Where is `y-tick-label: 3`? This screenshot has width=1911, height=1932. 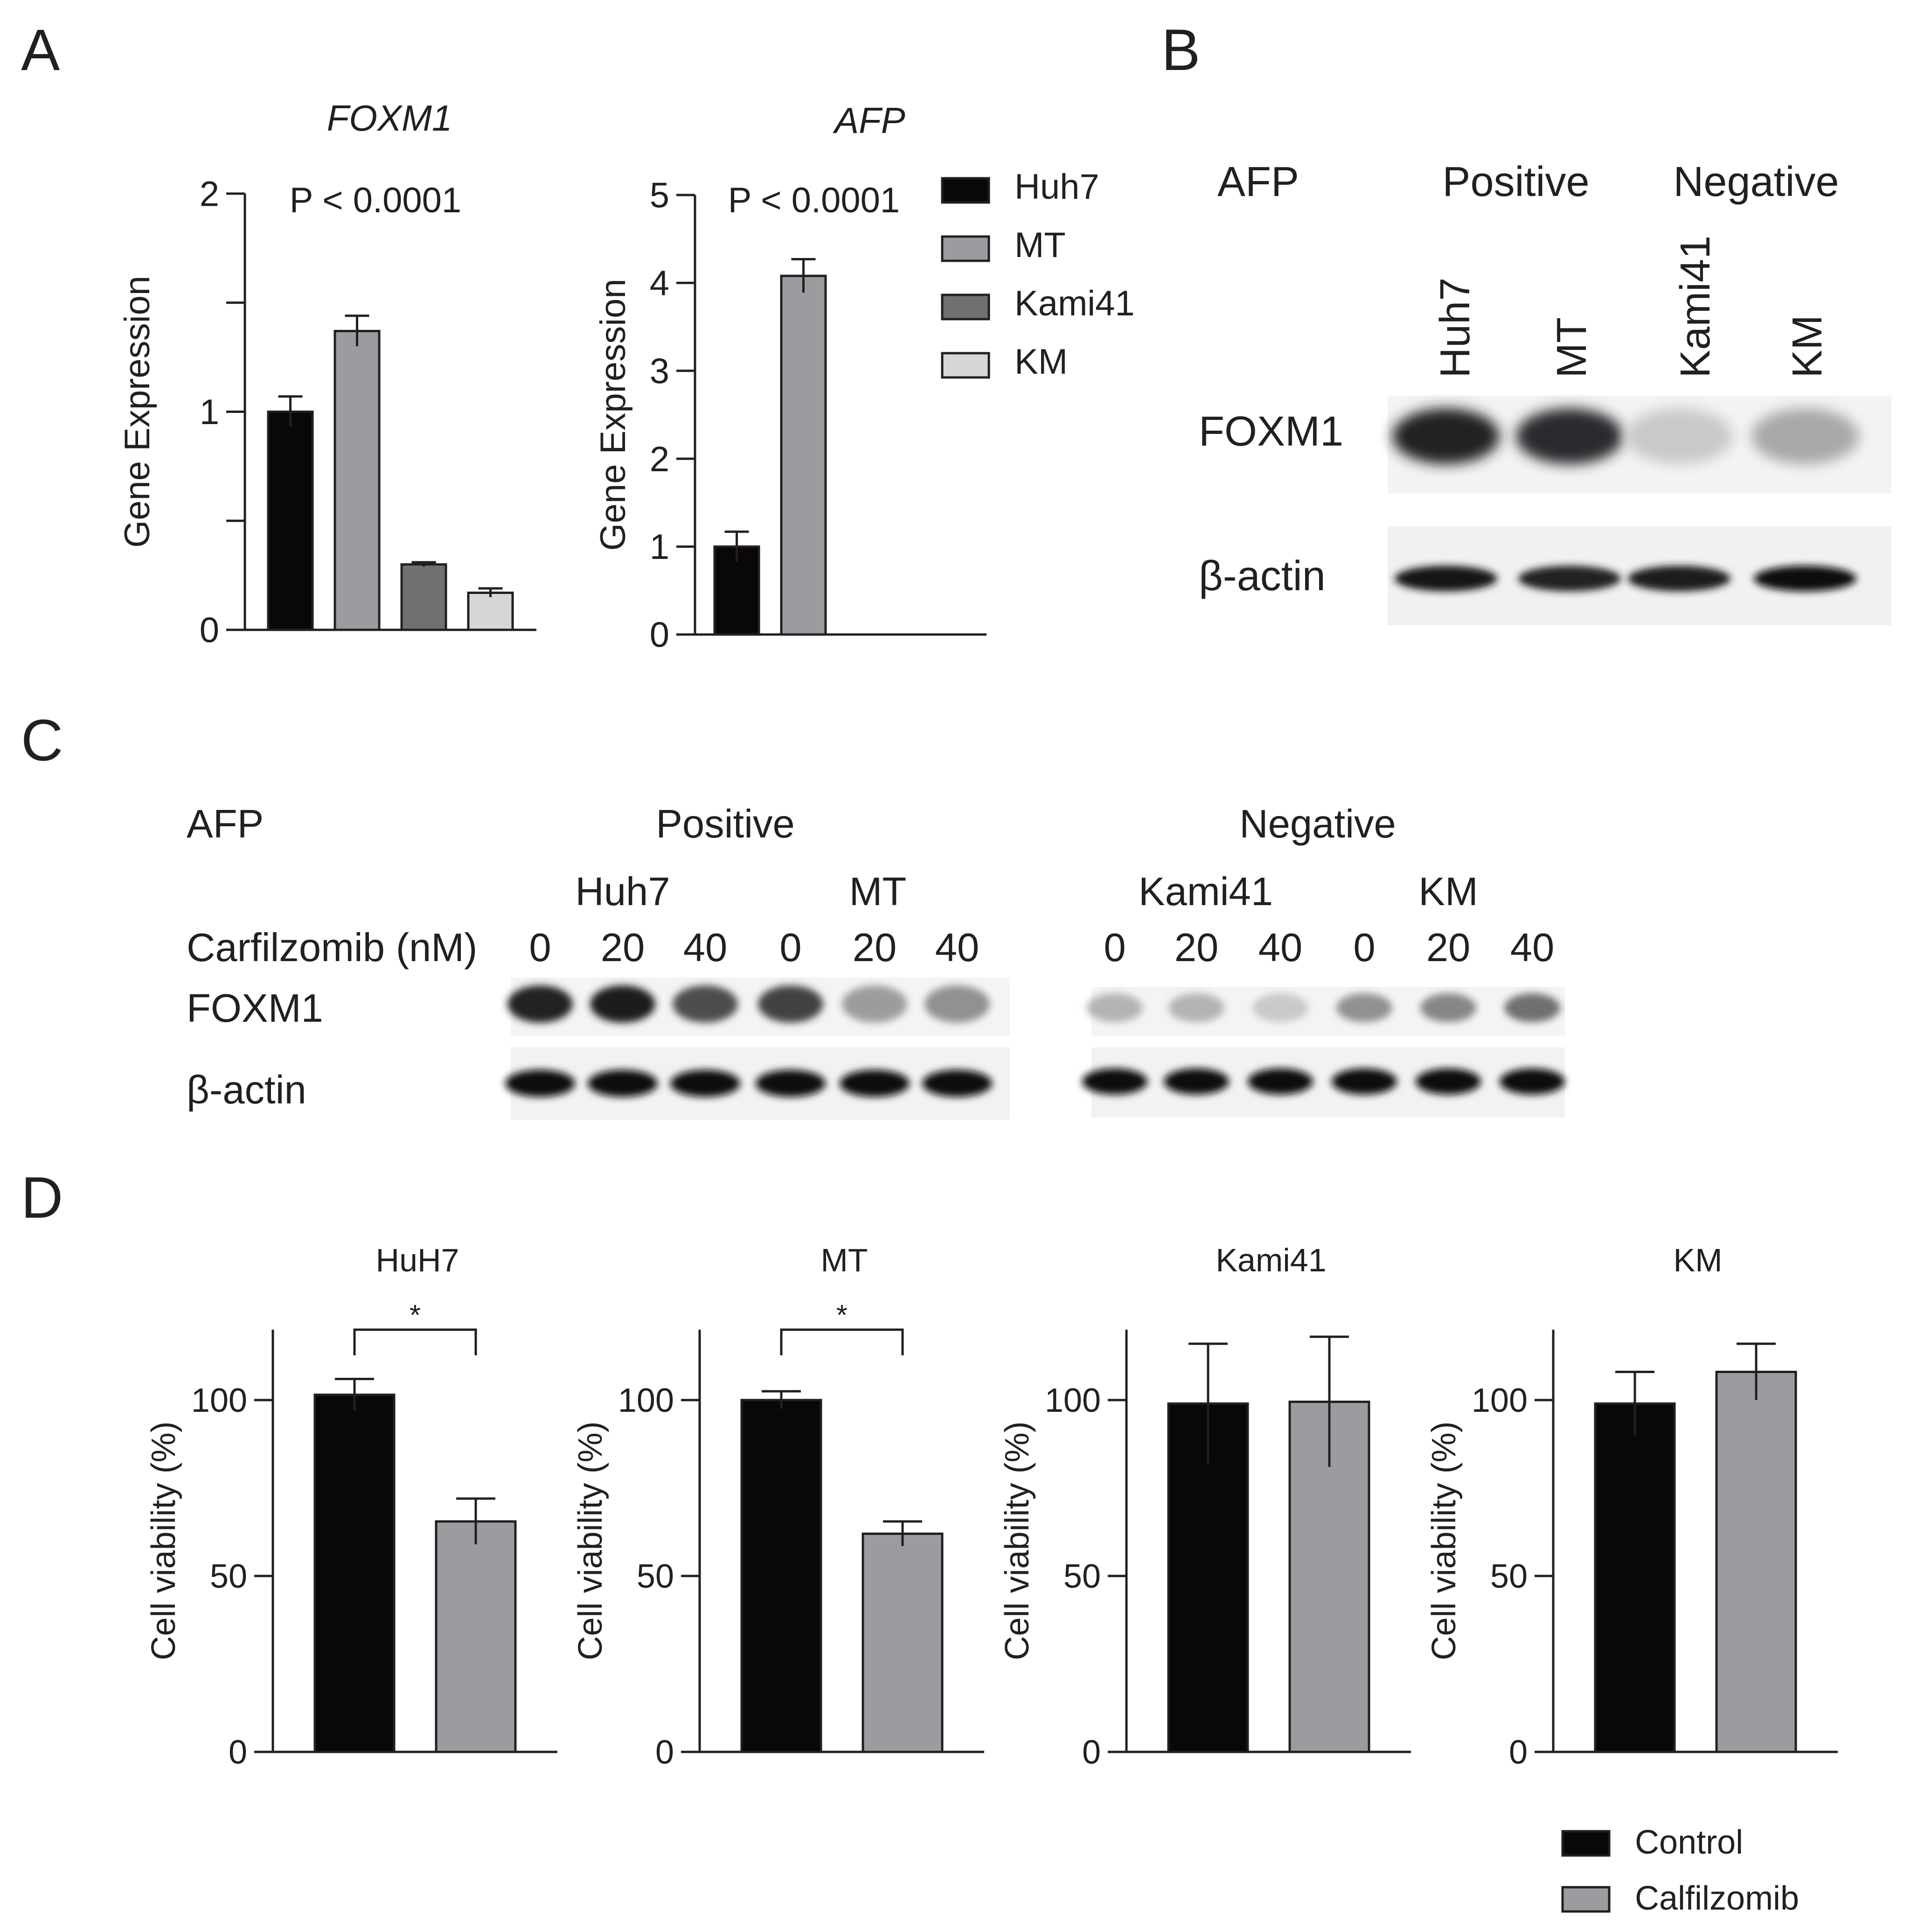
y-tick-label: 3 is located at coordinates (659, 371).